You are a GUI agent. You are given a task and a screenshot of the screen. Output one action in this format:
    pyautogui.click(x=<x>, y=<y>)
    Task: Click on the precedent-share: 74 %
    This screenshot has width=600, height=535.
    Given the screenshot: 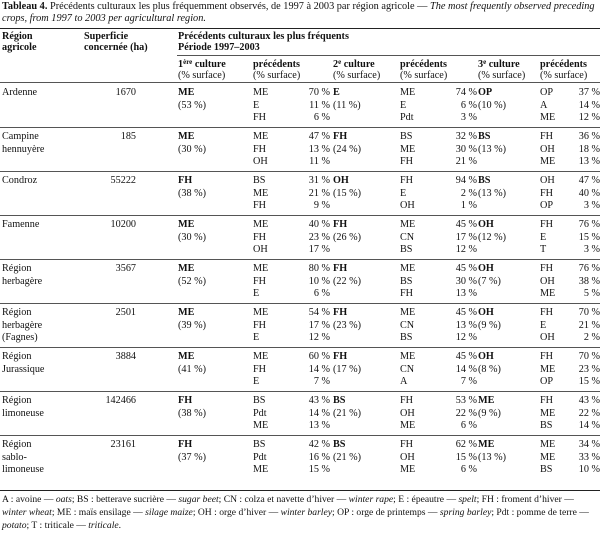 What is the action you would take?
    pyautogui.click(x=466, y=92)
    